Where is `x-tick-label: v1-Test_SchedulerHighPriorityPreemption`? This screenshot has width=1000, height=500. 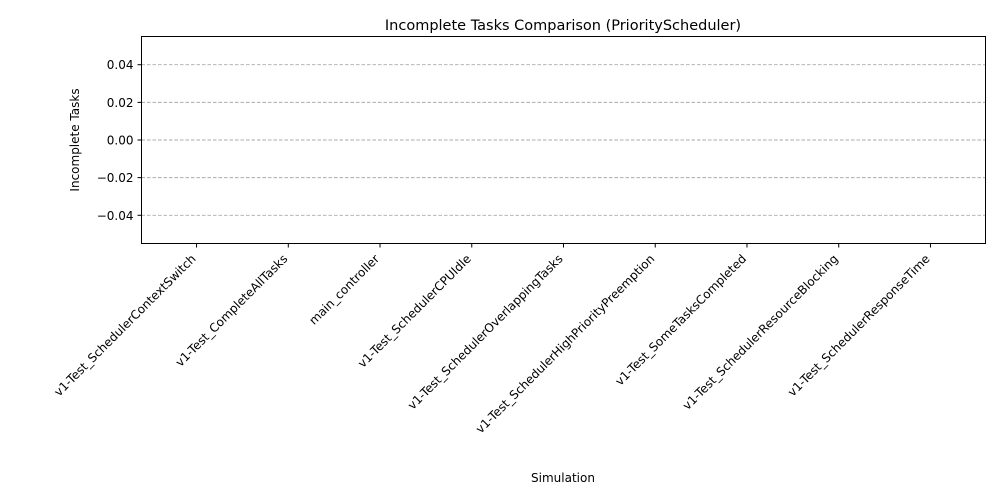 x-tick-label: v1-Test_SchedulerHighPriorityPreemption is located at coordinates (565, 344).